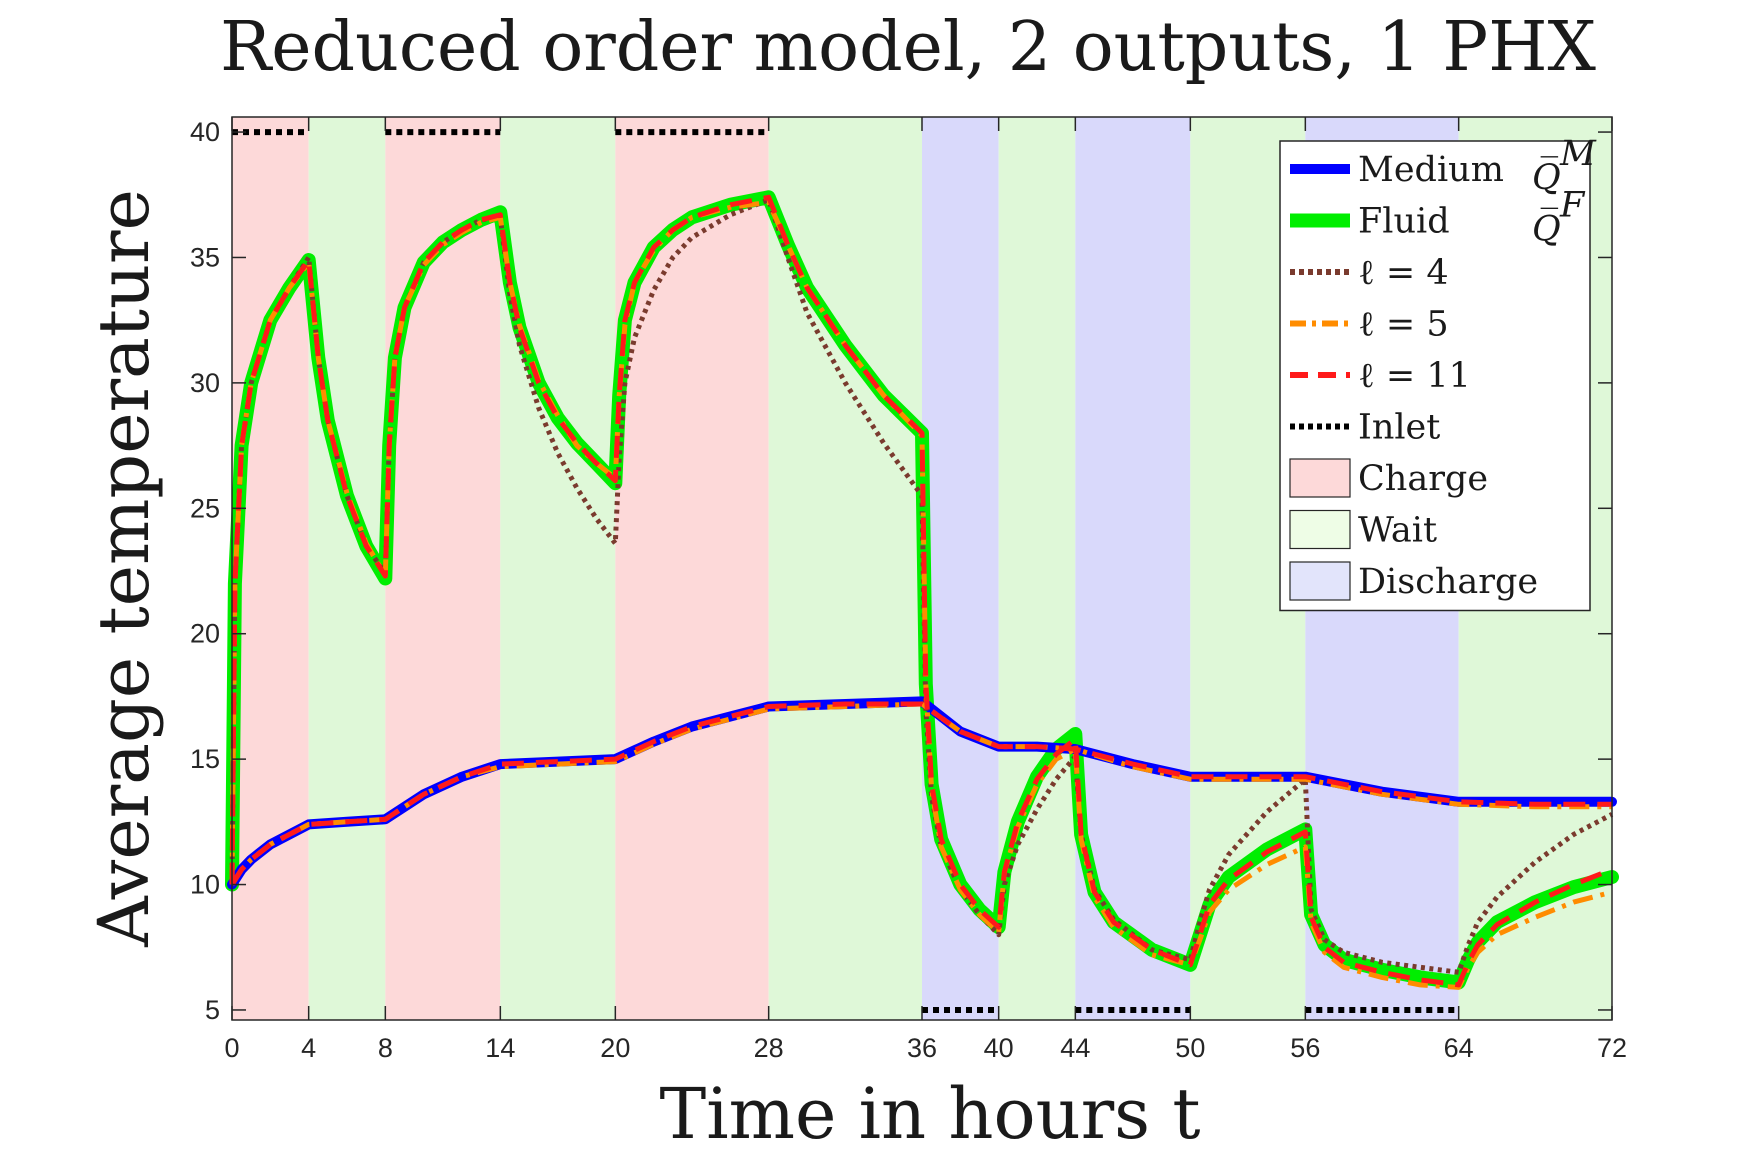 The height and width of the screenshot is (1159, 1759). What do you see at coordinates (908, 47) in the screenshot?
I see `chart-title: Reduced order model, 2 outputs, 1 PHX` at bounding box center [908, 47].